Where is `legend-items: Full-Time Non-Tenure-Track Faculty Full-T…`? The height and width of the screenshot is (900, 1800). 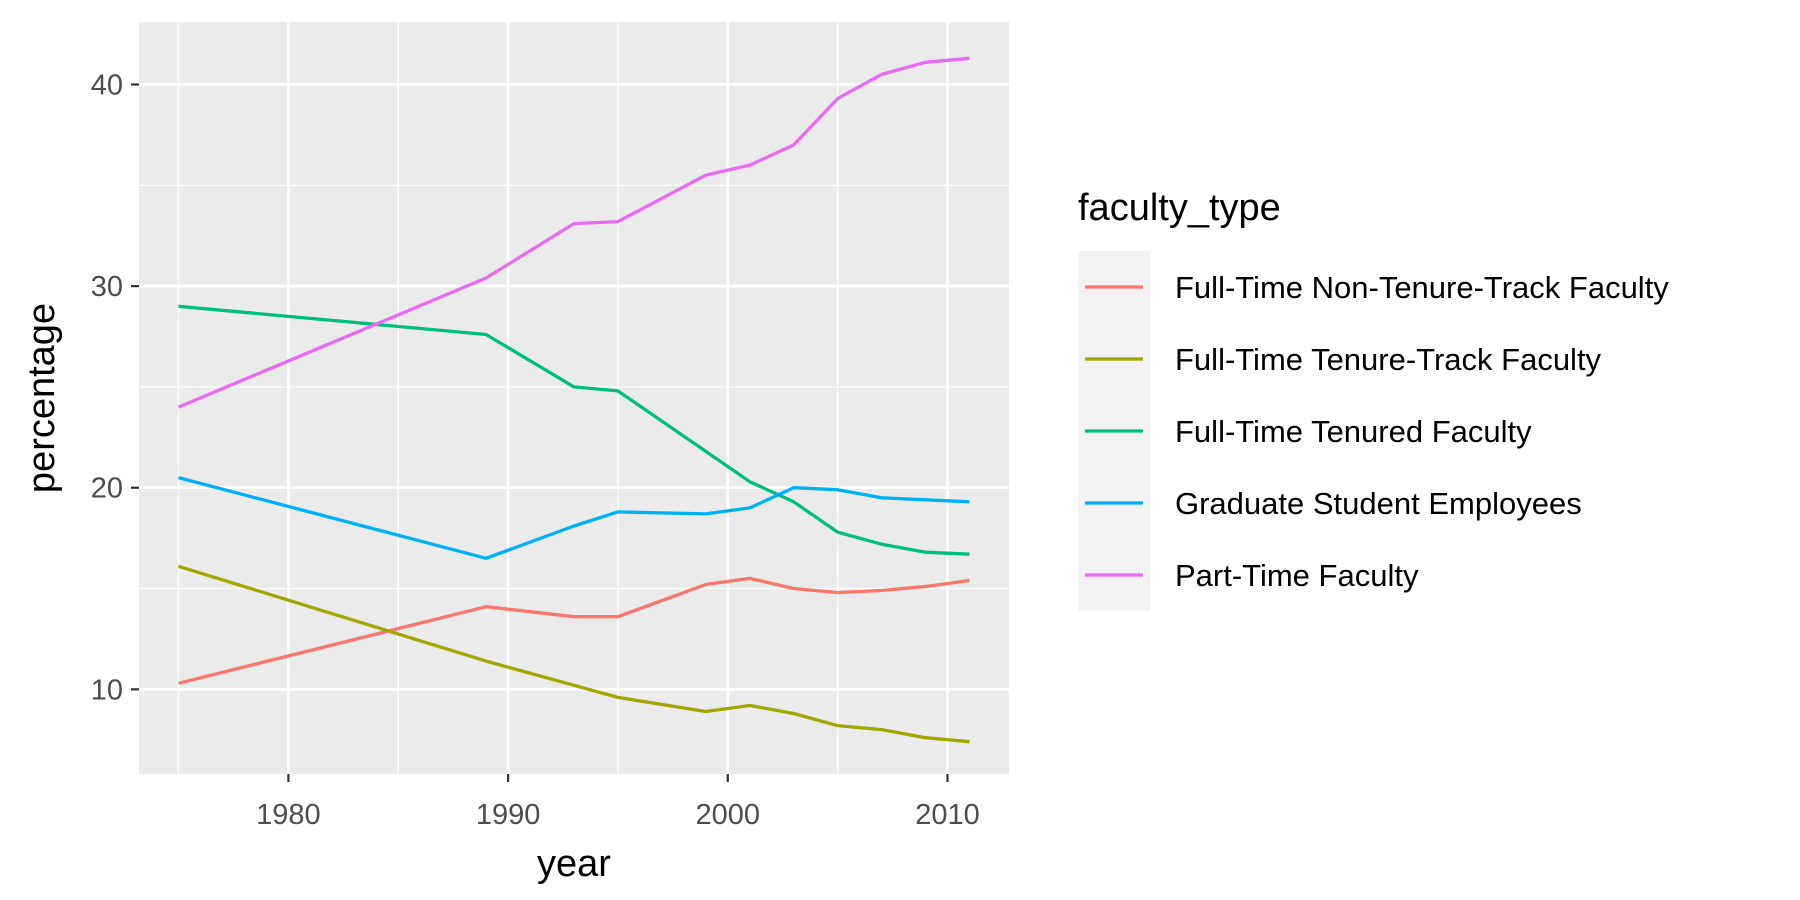
legend-items: Full-Time Non-Tenure-Track Faculty Full-T… is located at coordinates (1377, 431).